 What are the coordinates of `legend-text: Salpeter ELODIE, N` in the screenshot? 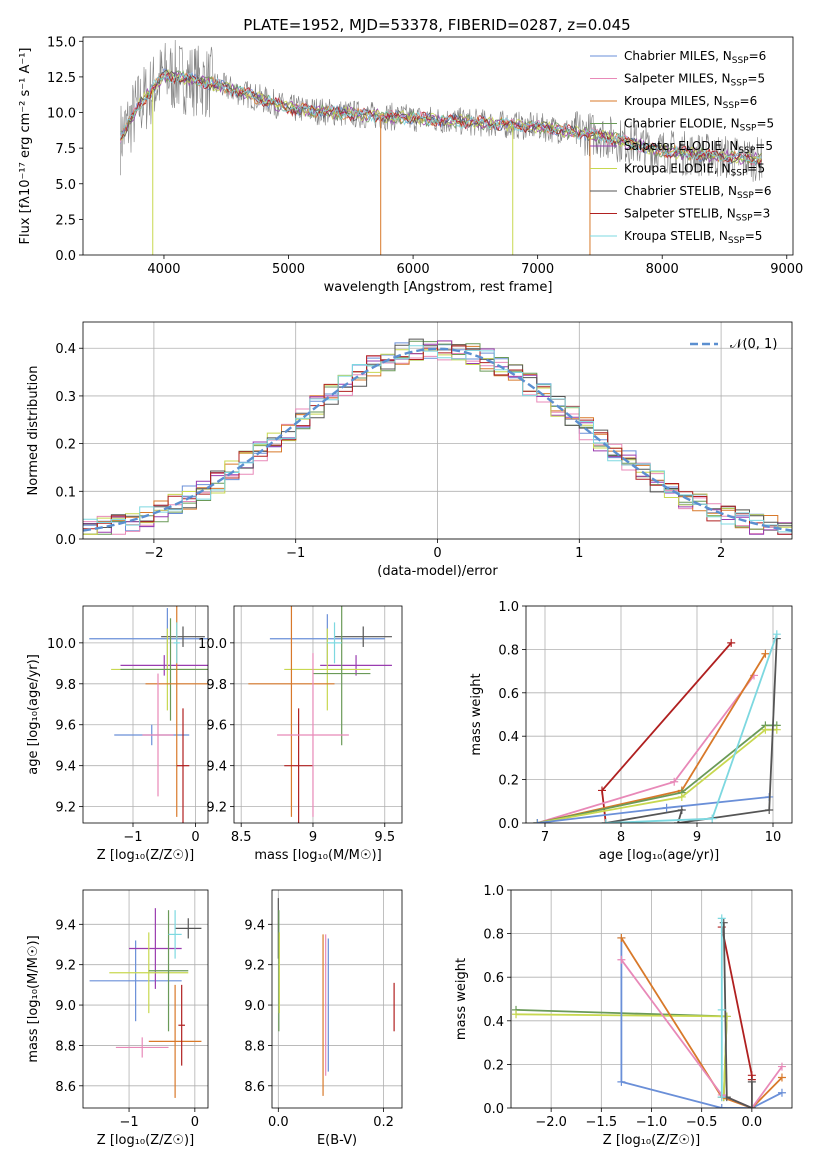 It's located at (681, 146).